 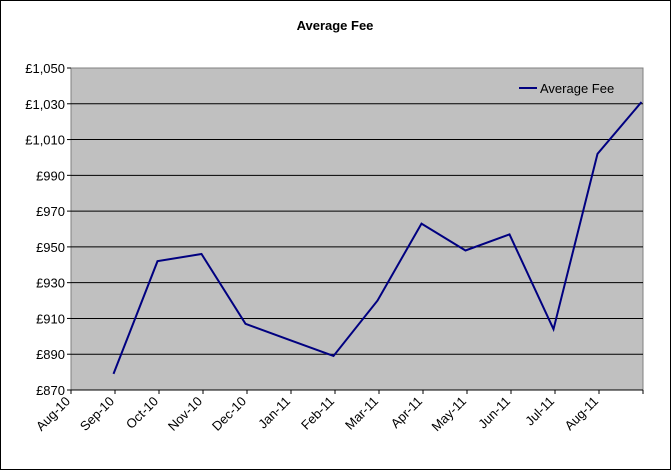 I want to click on x-tick-label: Mar-11, so click(x=361, y=413).